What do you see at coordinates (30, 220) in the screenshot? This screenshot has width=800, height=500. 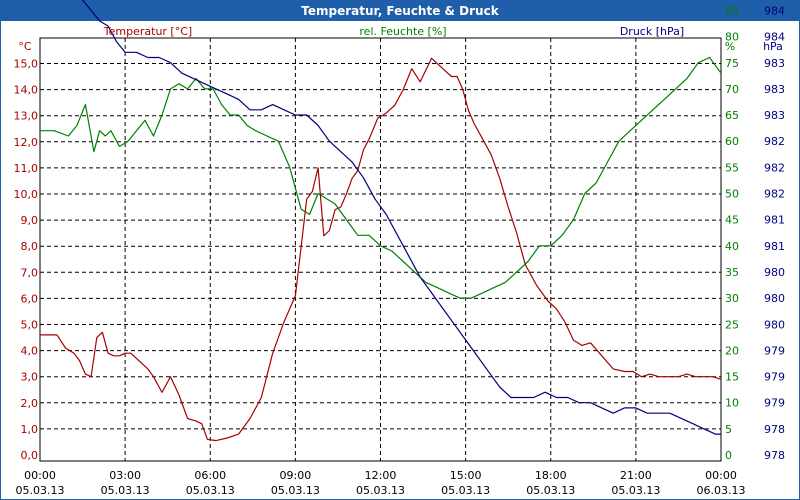 I see `temperature-tick-label: 9,0` at bounding box center [30, 220].